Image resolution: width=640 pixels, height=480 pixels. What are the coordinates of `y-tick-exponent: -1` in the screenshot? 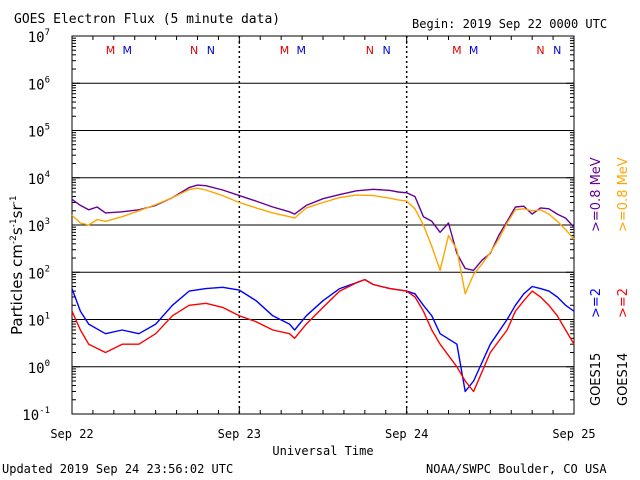 It's located at (44, 411).